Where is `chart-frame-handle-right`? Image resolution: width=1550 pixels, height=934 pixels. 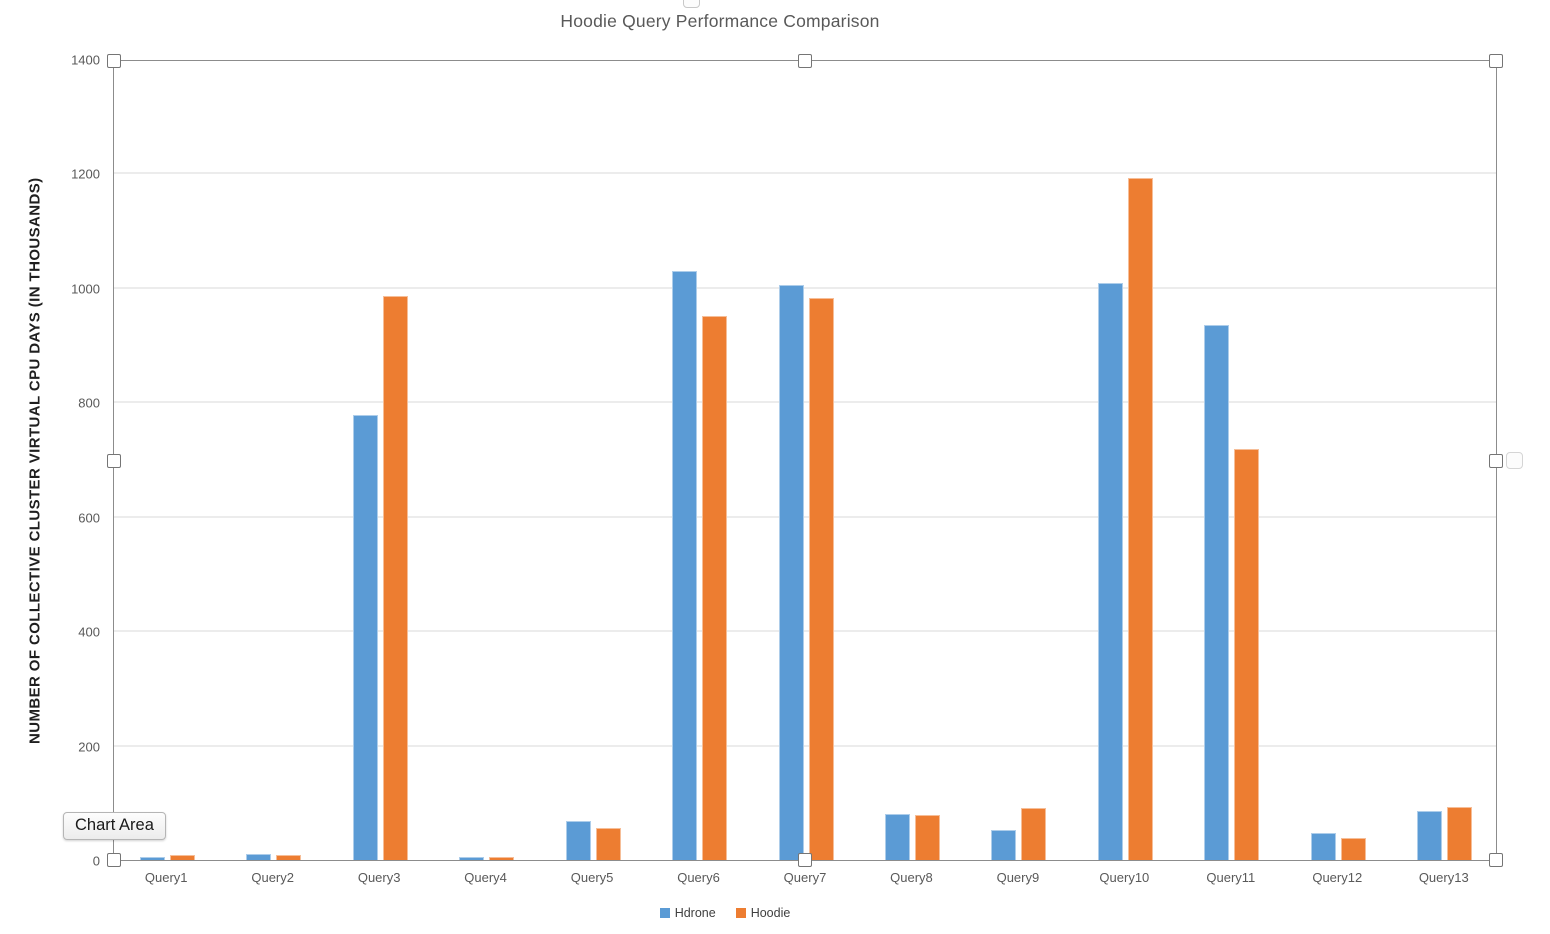 chart-frame-handle-right is located at coordinates (1514, 460).